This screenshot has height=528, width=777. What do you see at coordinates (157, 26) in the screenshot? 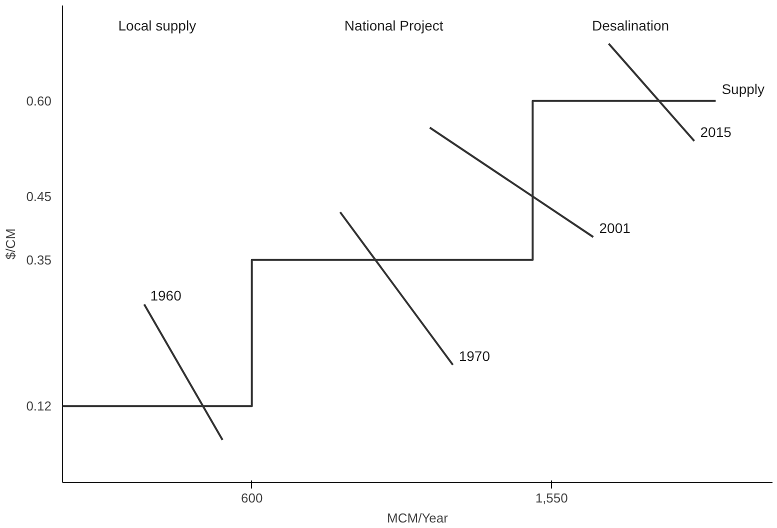
I see `annotation: Local supply` at bounding box center [157, 26].